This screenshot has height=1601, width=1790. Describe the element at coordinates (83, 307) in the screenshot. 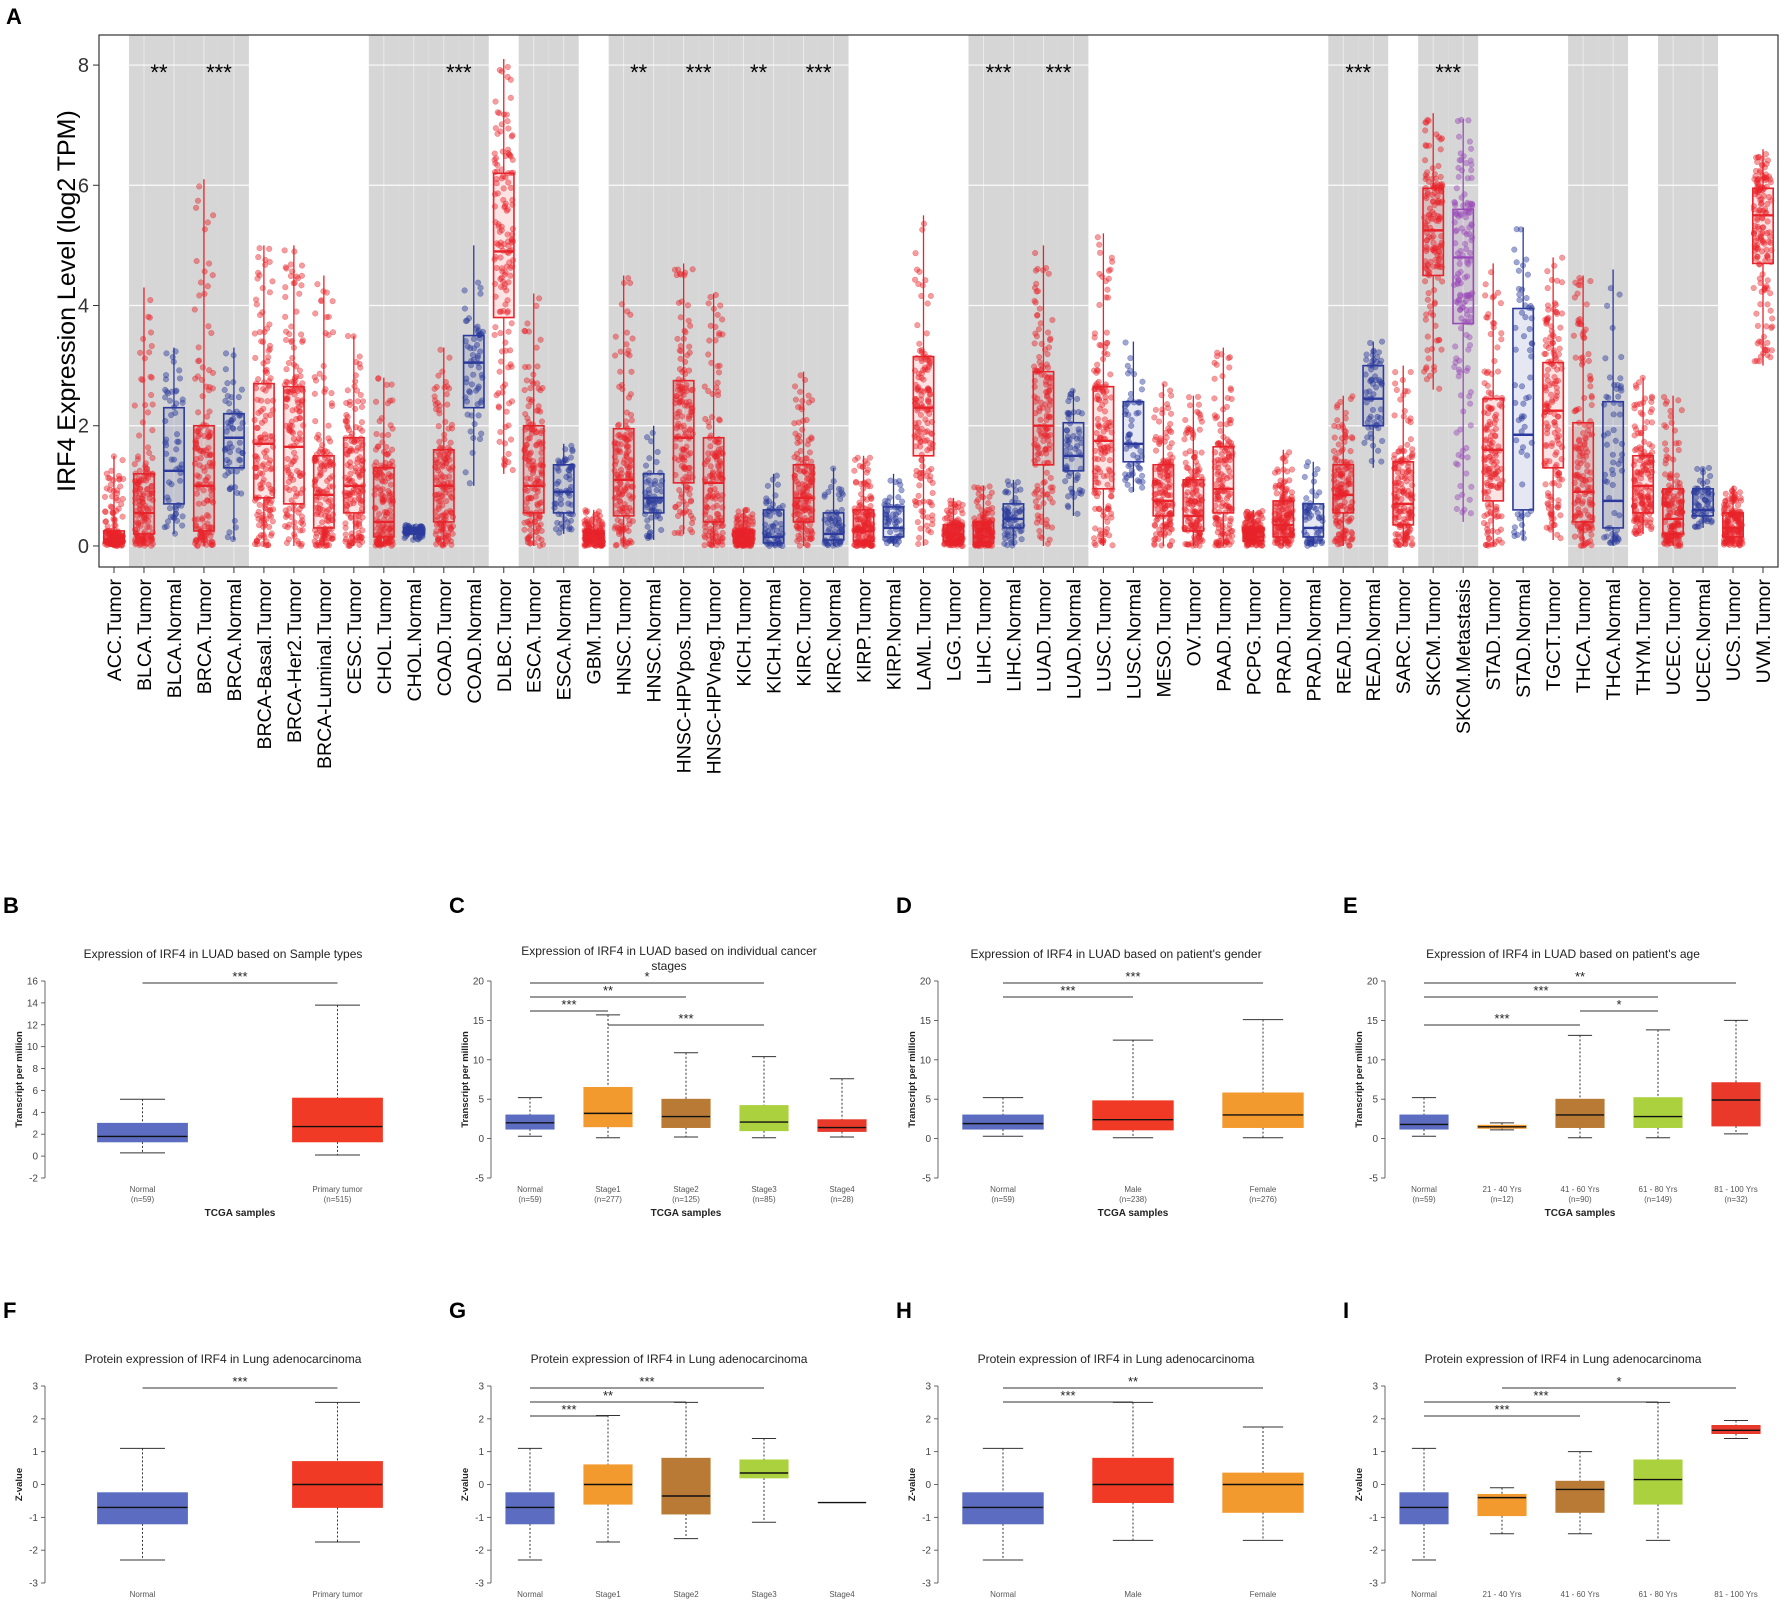

I see `y-tick-label: 4` at that location.